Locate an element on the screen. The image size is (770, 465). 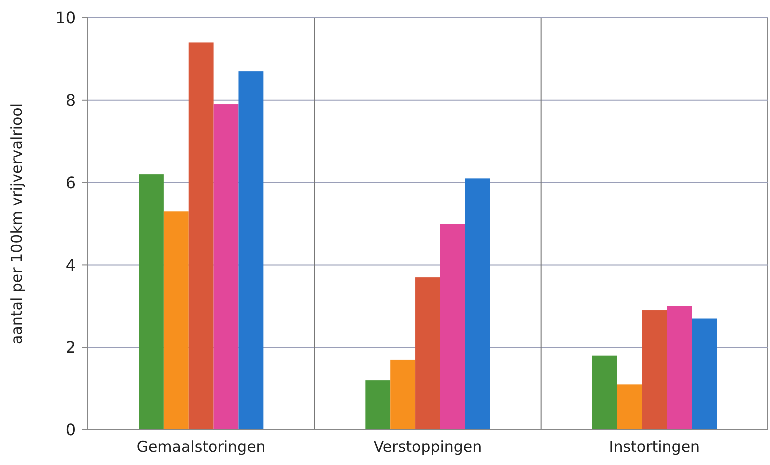
y-tick-label: 0 is located at coordinates (71, 430).